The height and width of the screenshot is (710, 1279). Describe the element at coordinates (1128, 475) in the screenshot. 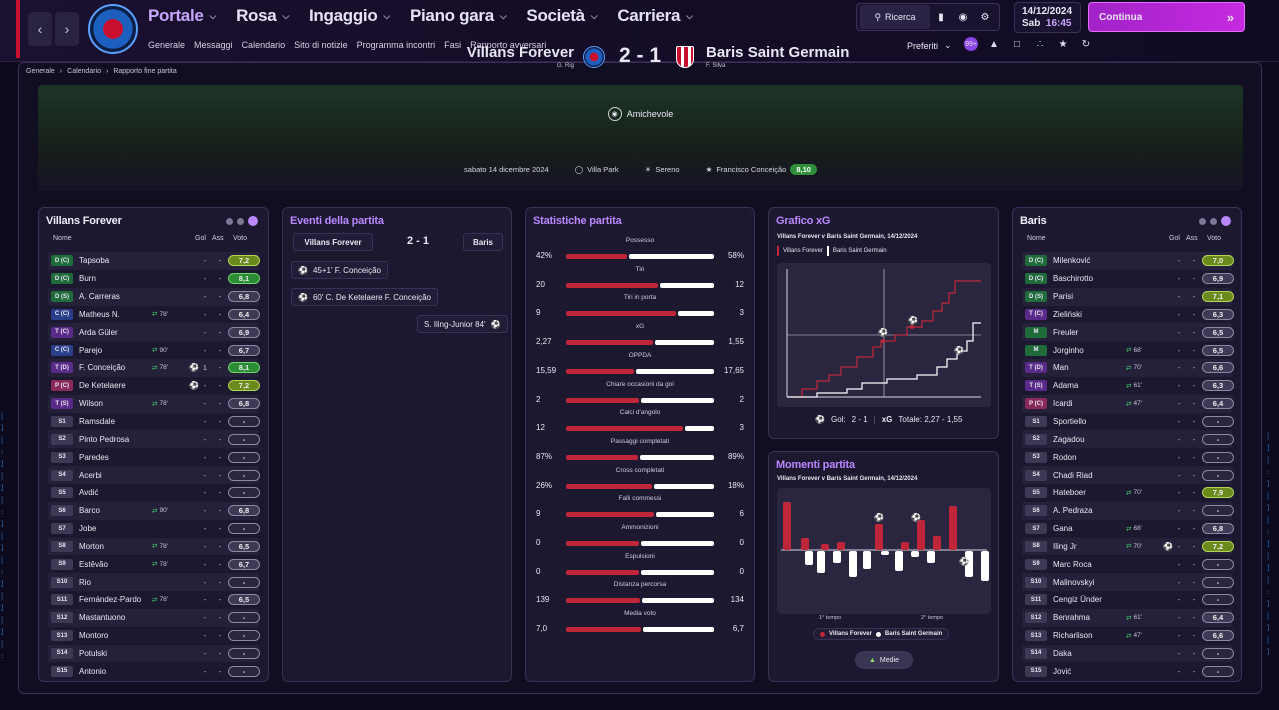

I see `table-row: S4 Chadi Riad - - -` at that location.